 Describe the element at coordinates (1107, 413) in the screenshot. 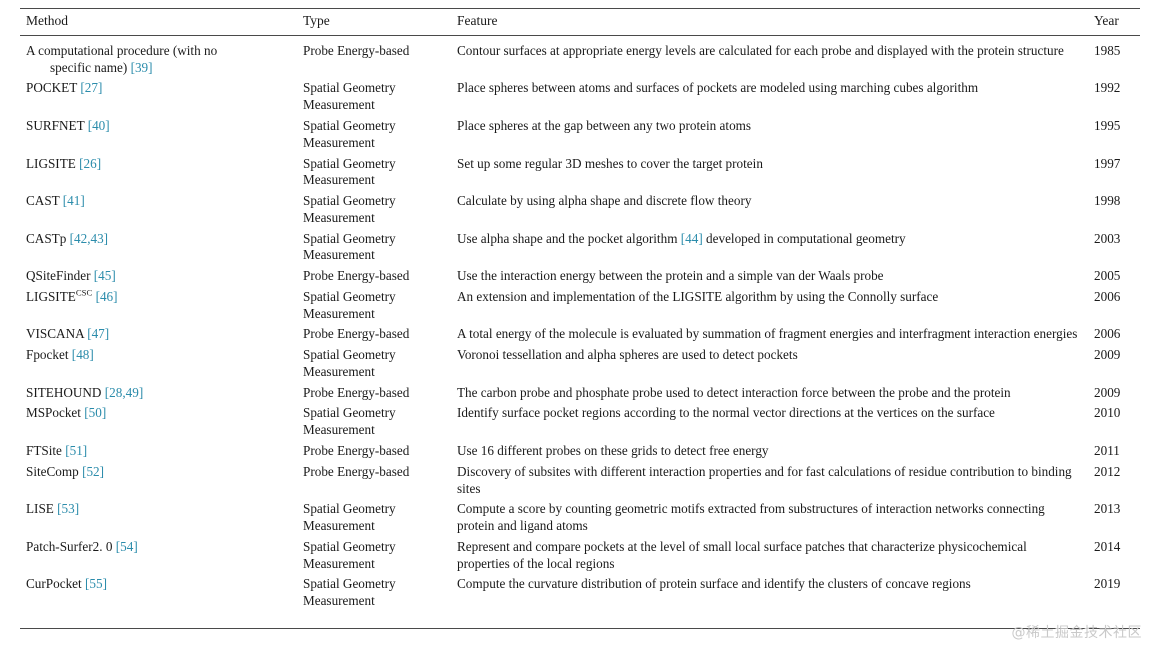

I see `cell-year: 2010` at that location.